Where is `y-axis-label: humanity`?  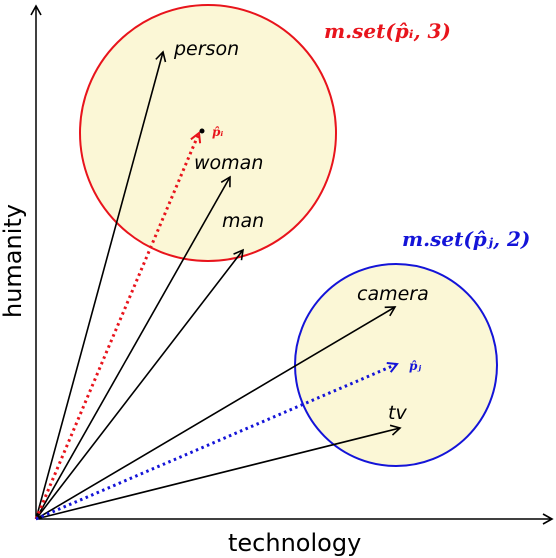 y-axis-label: humanity is located at coordinates (13, 261).